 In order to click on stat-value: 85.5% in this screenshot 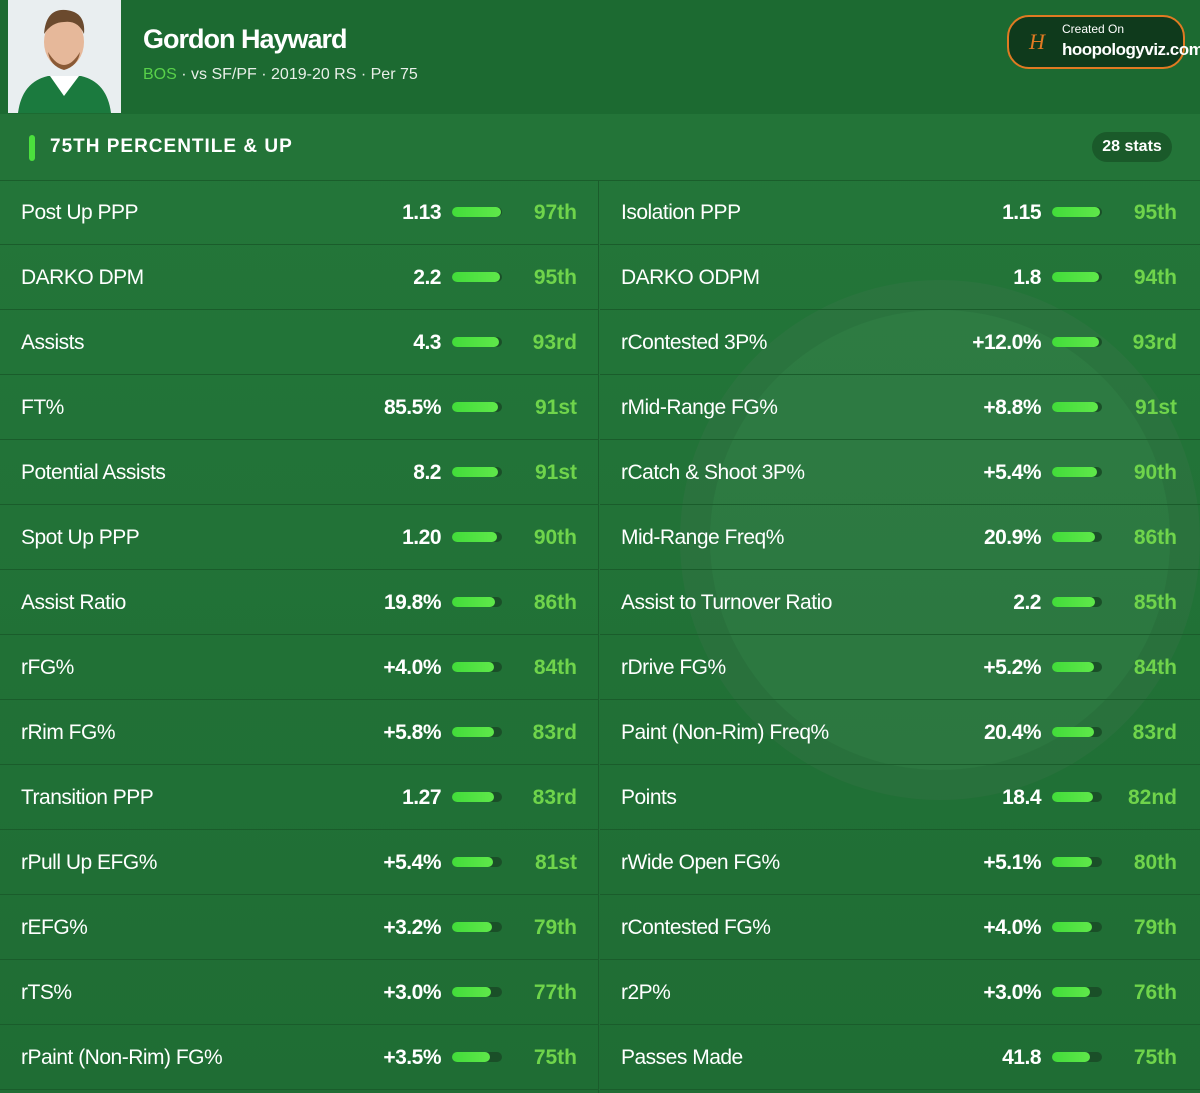, I will do `click(412, 407)`.